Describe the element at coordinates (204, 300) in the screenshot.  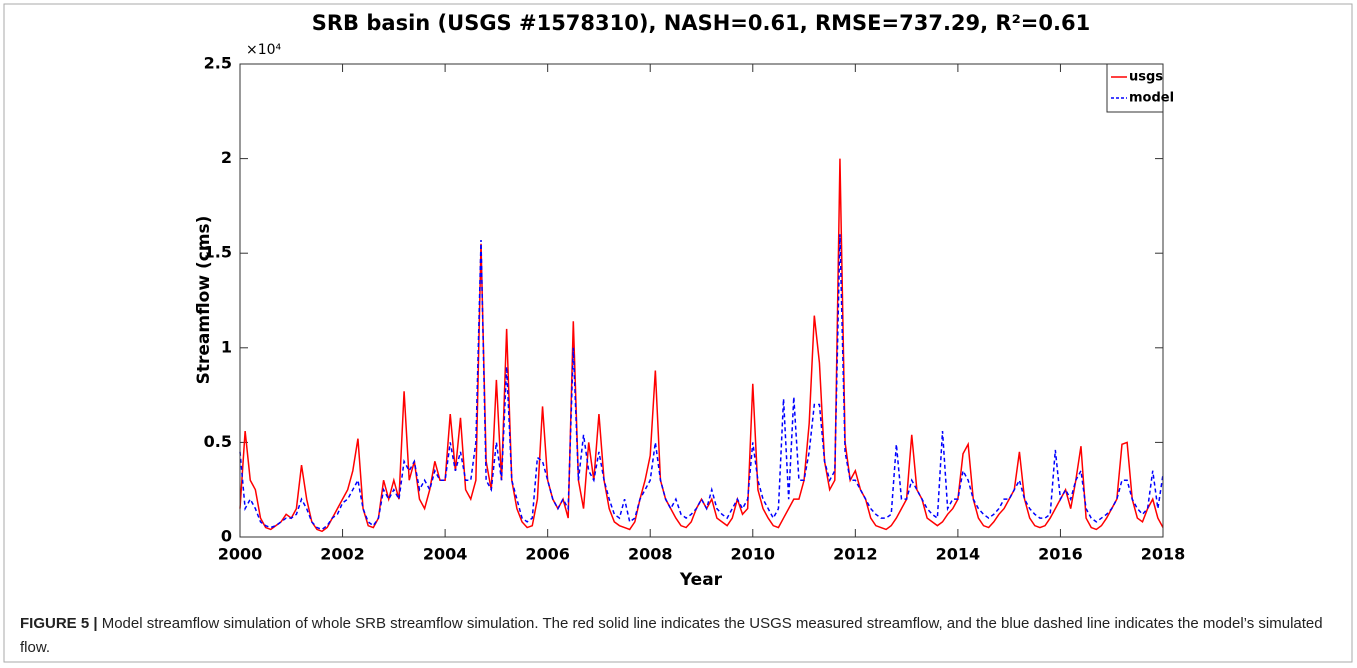
I see `y-axis-label: Streamflow (cms)` at that location.